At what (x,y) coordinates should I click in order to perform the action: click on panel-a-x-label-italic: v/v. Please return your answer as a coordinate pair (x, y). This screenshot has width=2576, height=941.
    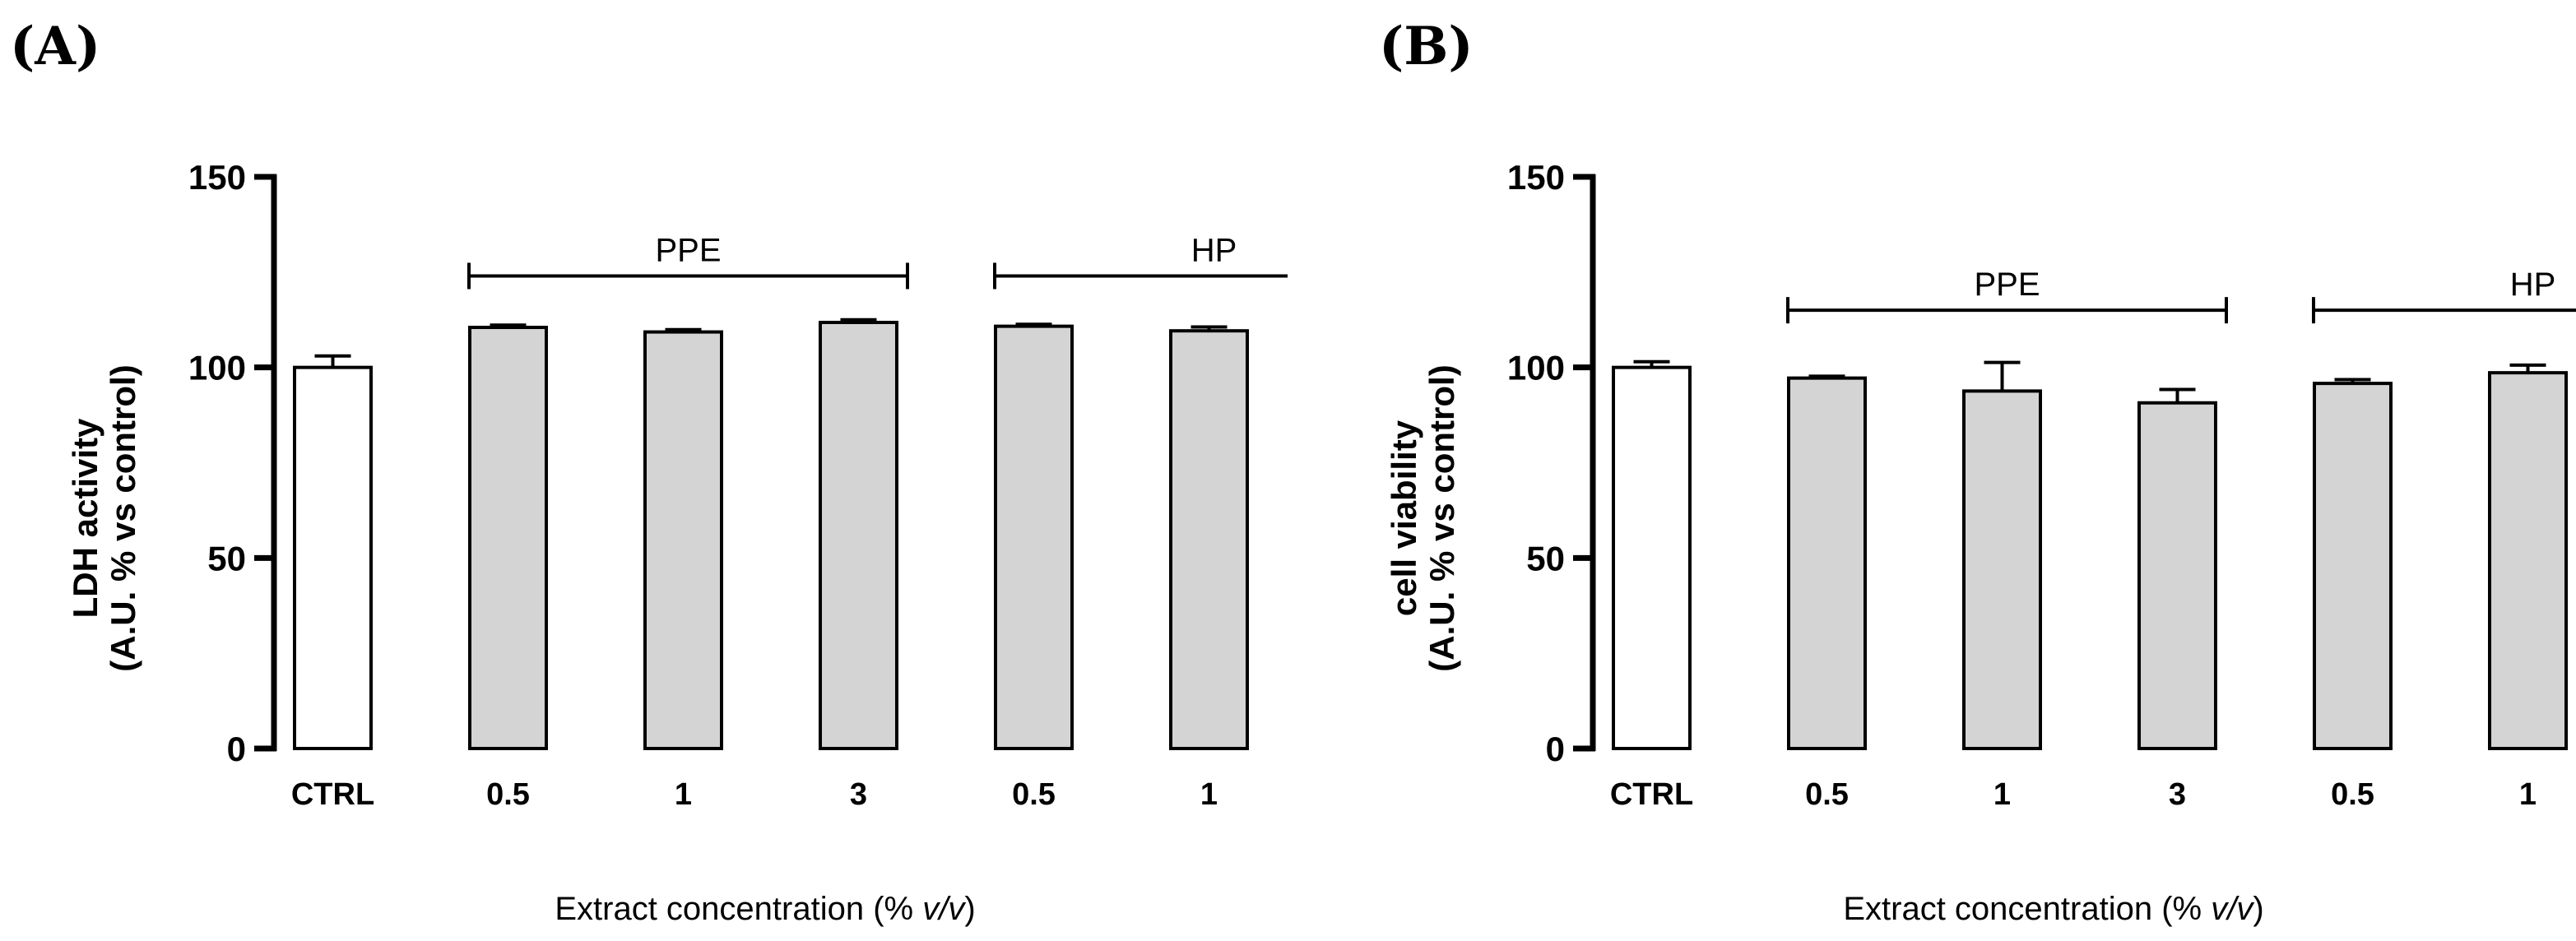
    Looking at the image, I should click on (944, 909).